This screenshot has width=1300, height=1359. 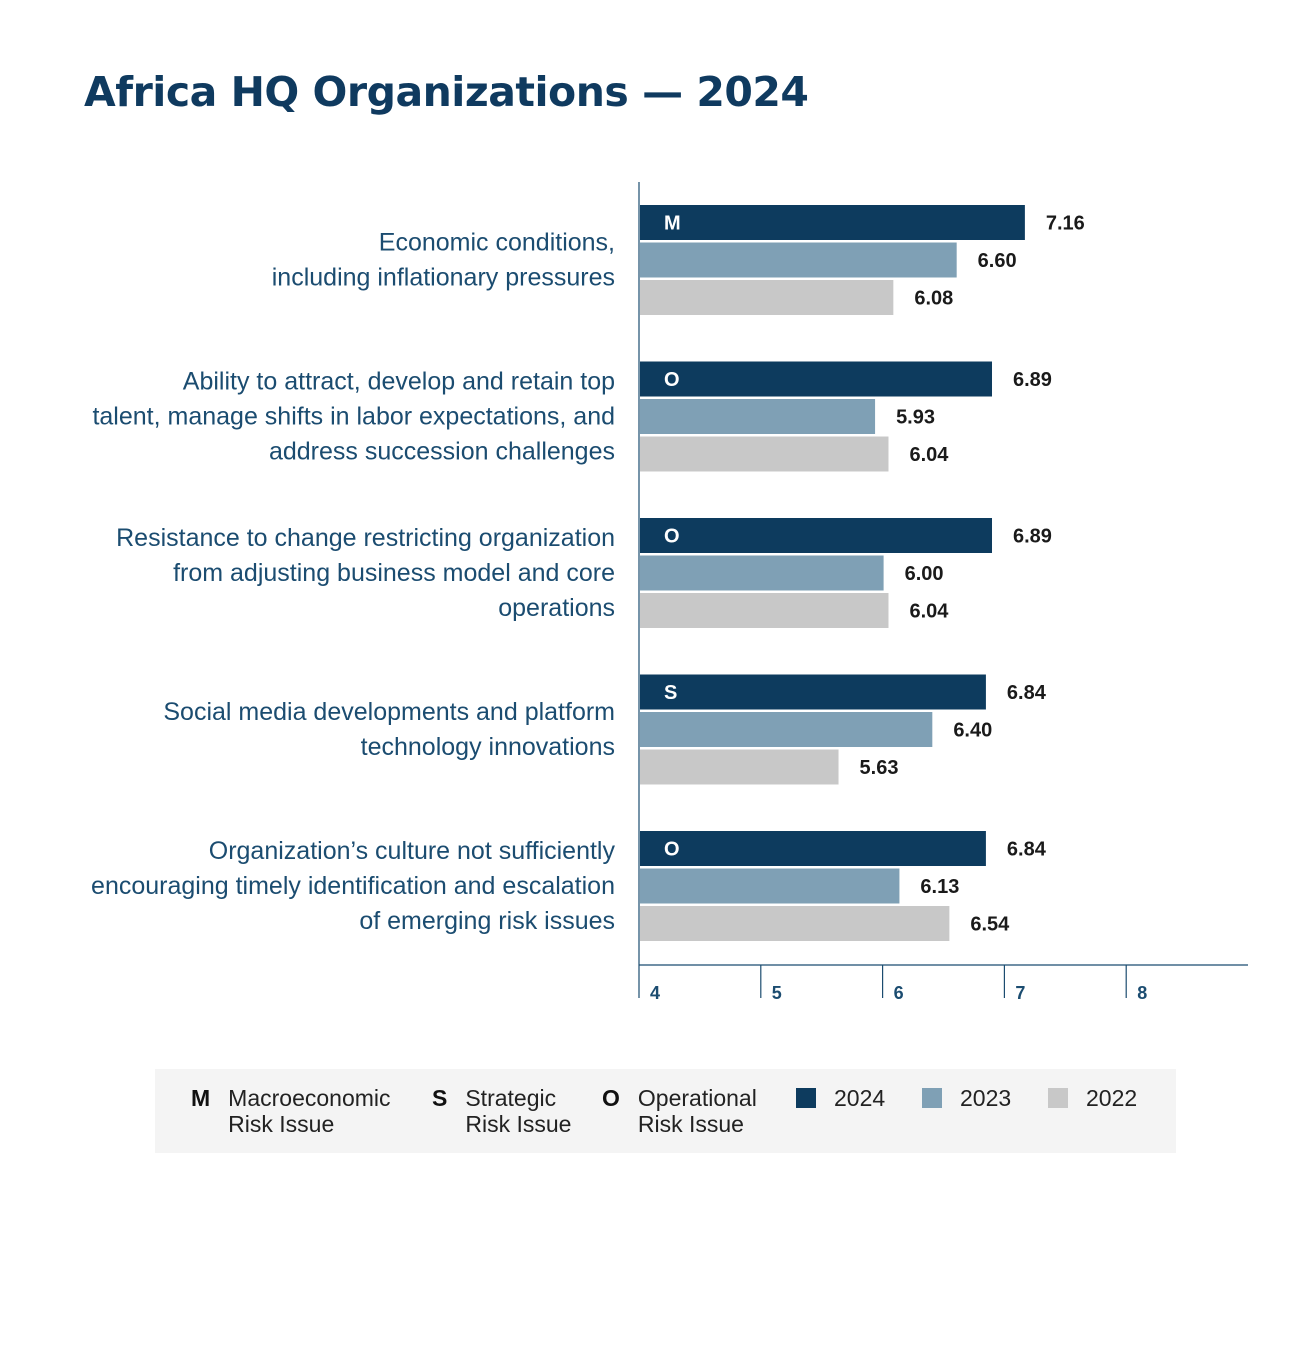 I want to click on x-tick-label: 7, so click(x=1020, y=993).